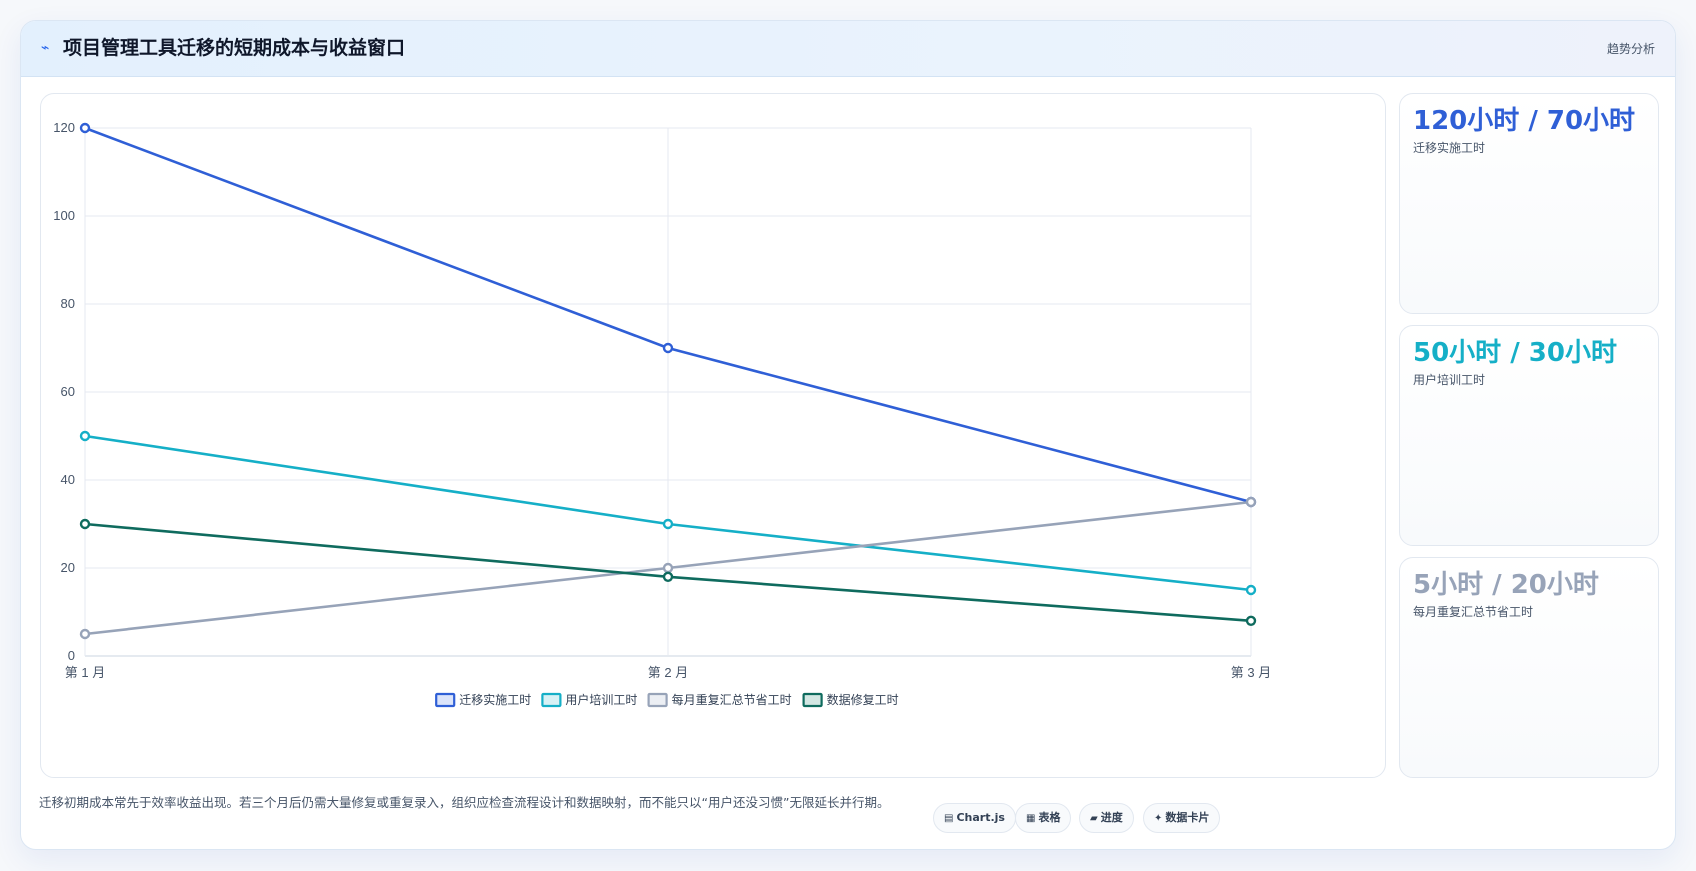 This screenshot has height=871, width=1696. I want to click on pill-data-cards: ✦ 数据卡片, so click(1182, 818).